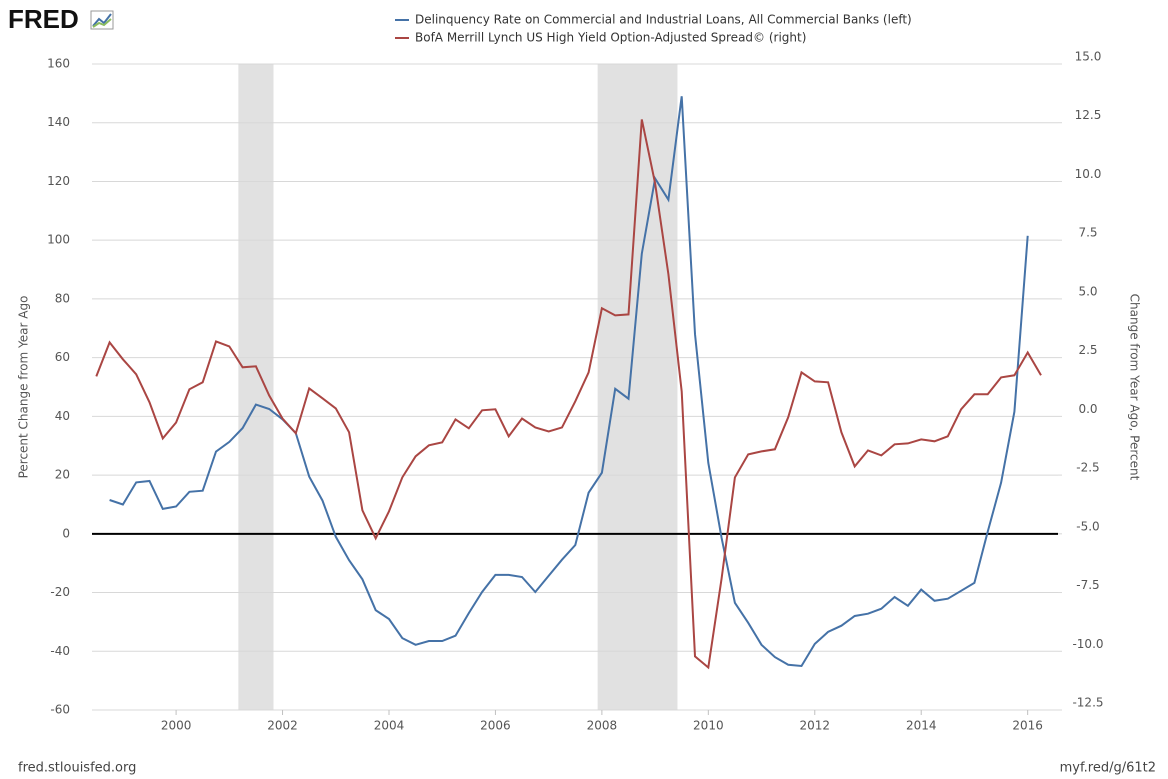  What do you see at coordinates (1087, 468) in the screenshot?
I see `y2-tick-label: -2.5` at bounding box center [1087, 468].